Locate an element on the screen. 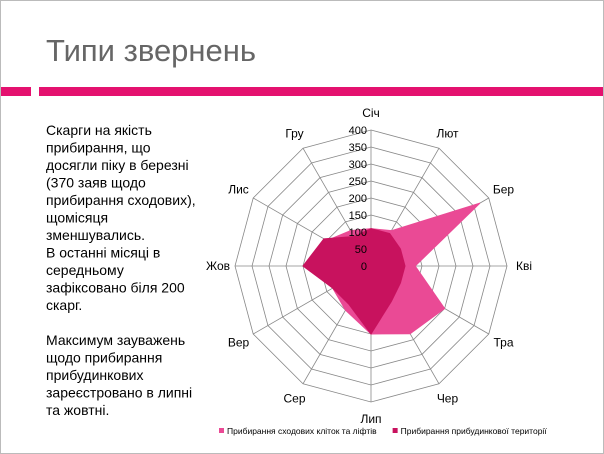  category-label: Лис is located at coordinates (238, 190).